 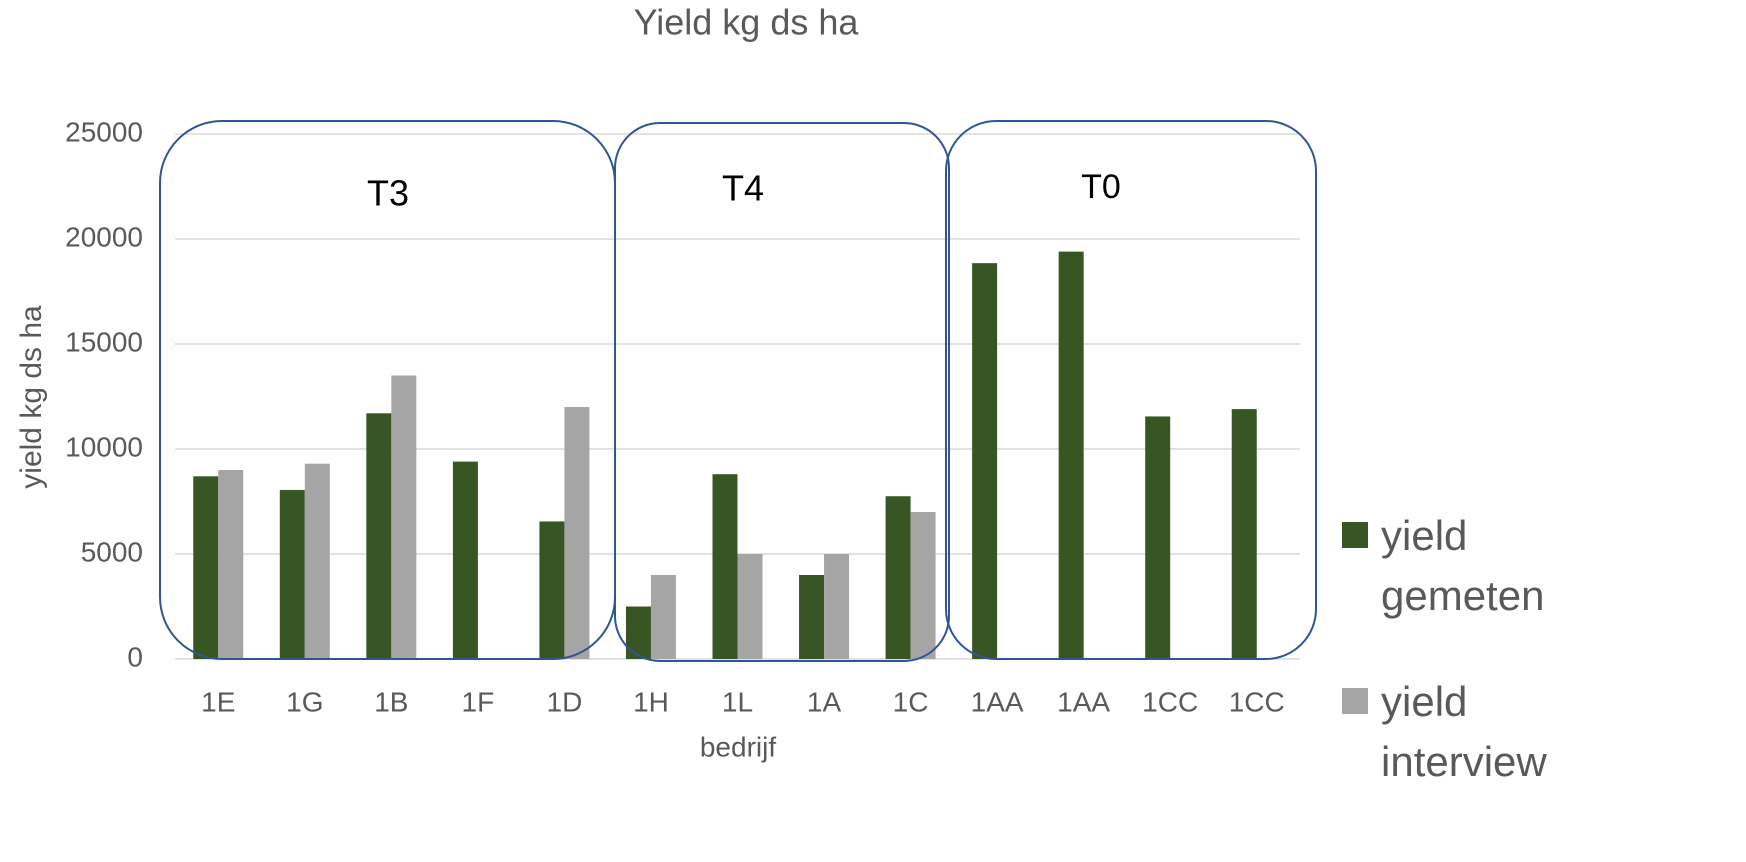 What do you see at coordinates (104, 131) in the screenshot?
I see `y-tick-label: 25000` at bounding box center [104, 131].